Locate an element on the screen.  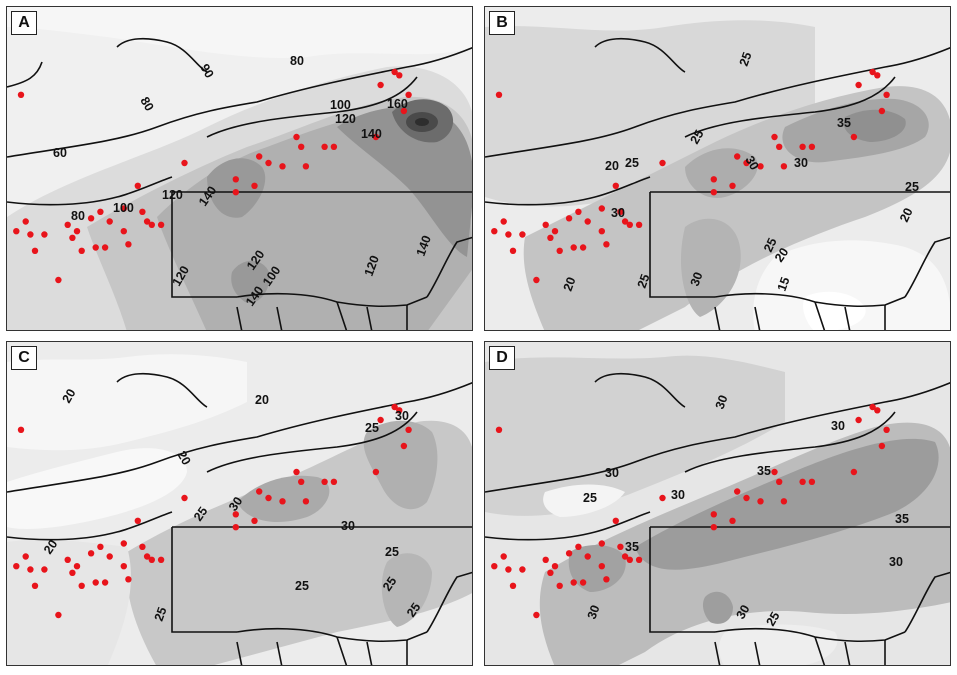
contour-label: 100 is located at coordinates (340, 105).